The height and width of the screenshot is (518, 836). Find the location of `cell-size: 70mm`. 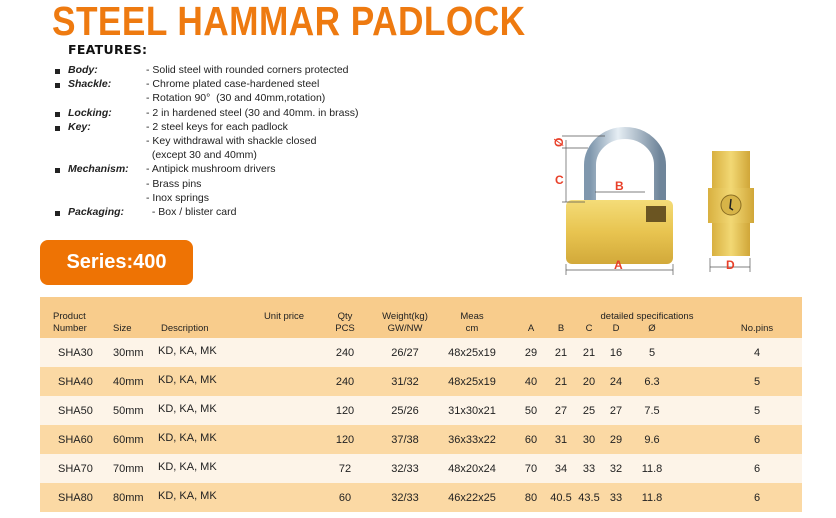

cell-size: 70mm is located at coordinates (128, 469).